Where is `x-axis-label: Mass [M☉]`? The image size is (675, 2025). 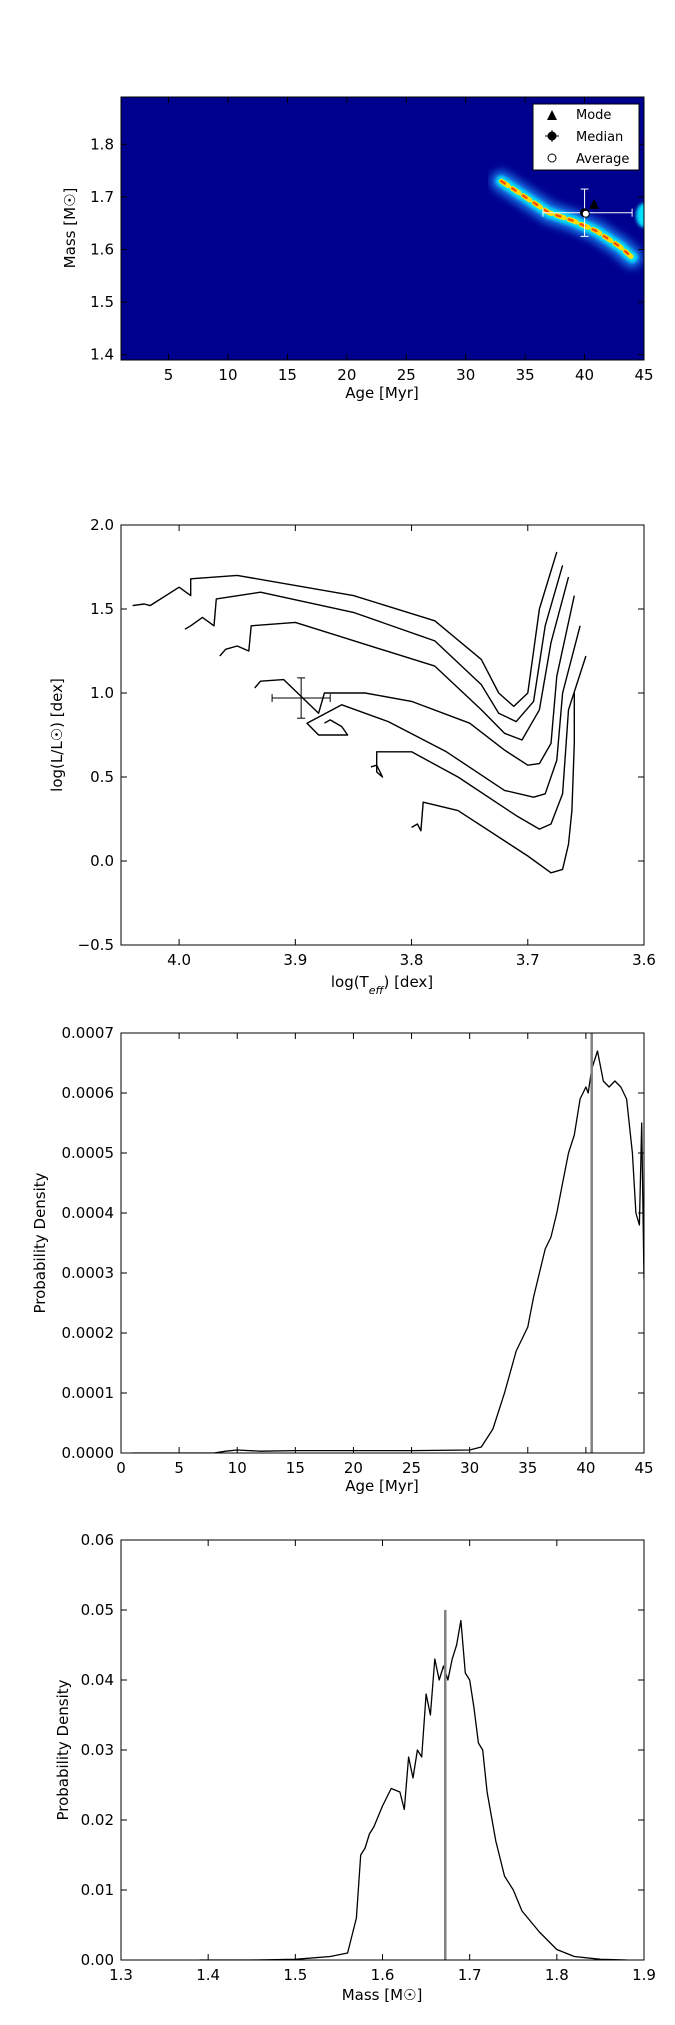
x-axis-label: Mass [M☉] is located at coordinates (382, 1995).